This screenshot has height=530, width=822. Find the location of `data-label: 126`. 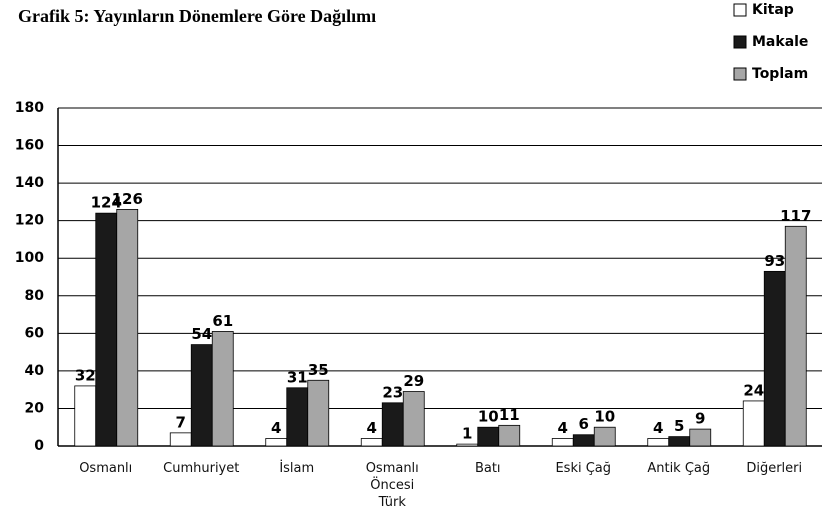

data-label: 126 is located at coordinates (127, 199).